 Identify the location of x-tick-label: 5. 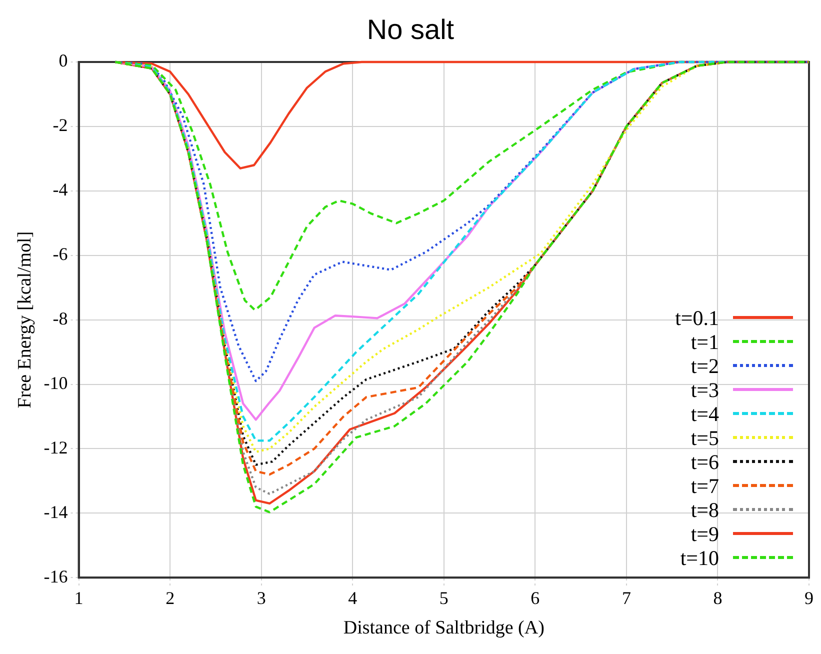
(443, 598).